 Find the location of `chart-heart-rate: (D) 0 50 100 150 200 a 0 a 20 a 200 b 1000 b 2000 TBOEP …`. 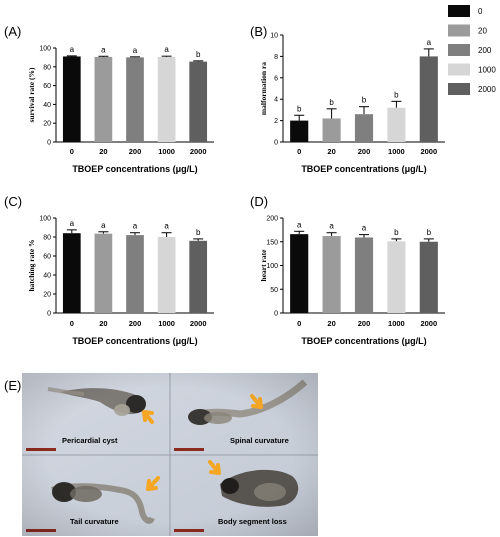

chart-heart-rate: (D) 0 50 100 150 200 a 0 a 20 a 200 b 1000 b 2000 TBOEP … is located at coordinates (347, 270).